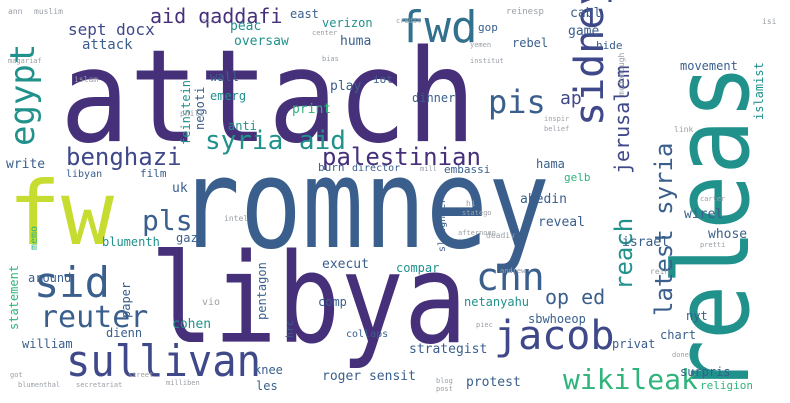  Describe the element at coordinates (500, 235) in the screenshot. I see `word-deadiv: deadiv` at that location.